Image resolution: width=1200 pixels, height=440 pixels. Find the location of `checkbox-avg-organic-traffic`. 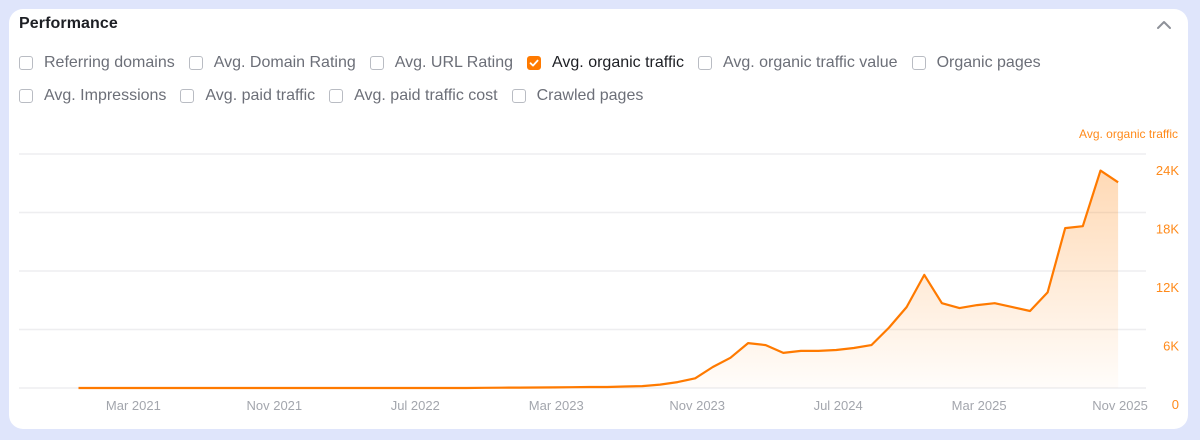

checkbox-avg-organic-traffic is located at coordinates (534, 63).